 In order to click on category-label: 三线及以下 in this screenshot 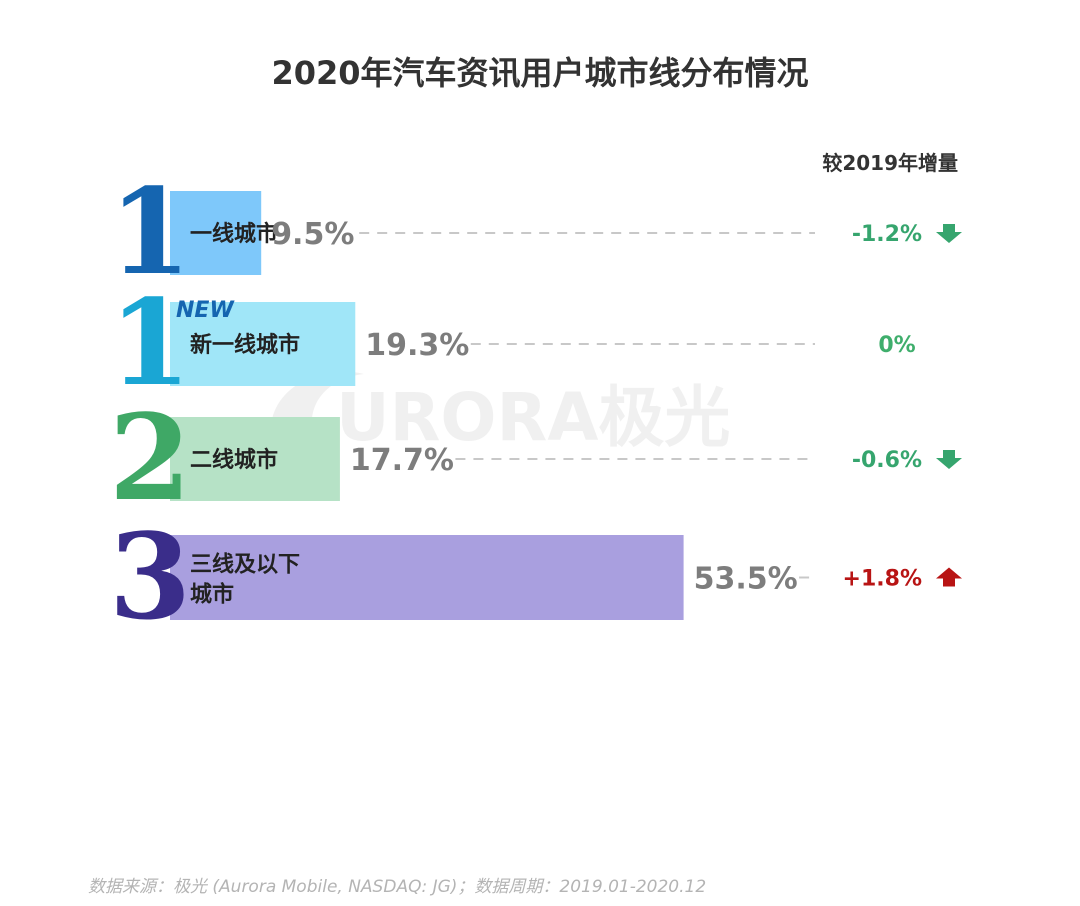, I will do `click(245, 565)`.